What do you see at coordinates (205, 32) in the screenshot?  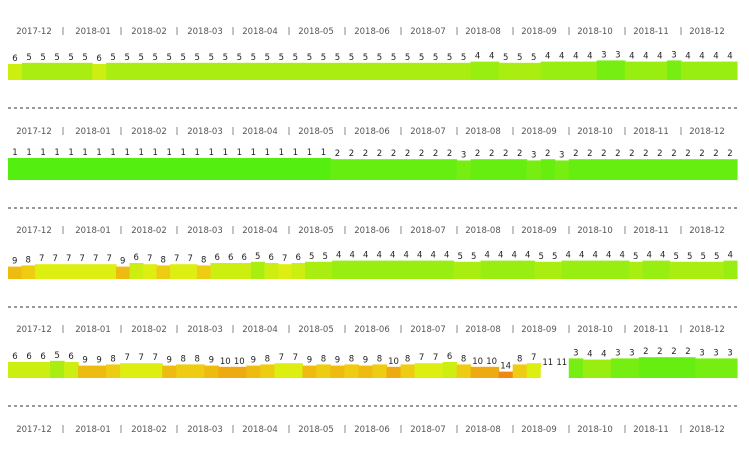 I see `month-label: 2018-03` at bounding box center [205, 32].